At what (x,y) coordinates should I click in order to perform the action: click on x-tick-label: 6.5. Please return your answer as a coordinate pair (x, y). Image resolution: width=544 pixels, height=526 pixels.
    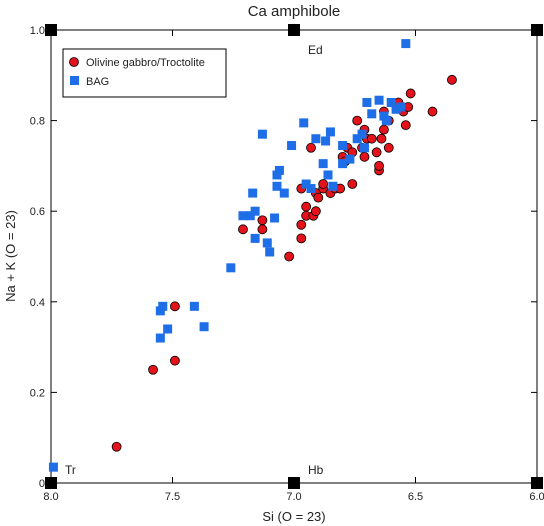
    Looking at the image, I should click on (415, 497).